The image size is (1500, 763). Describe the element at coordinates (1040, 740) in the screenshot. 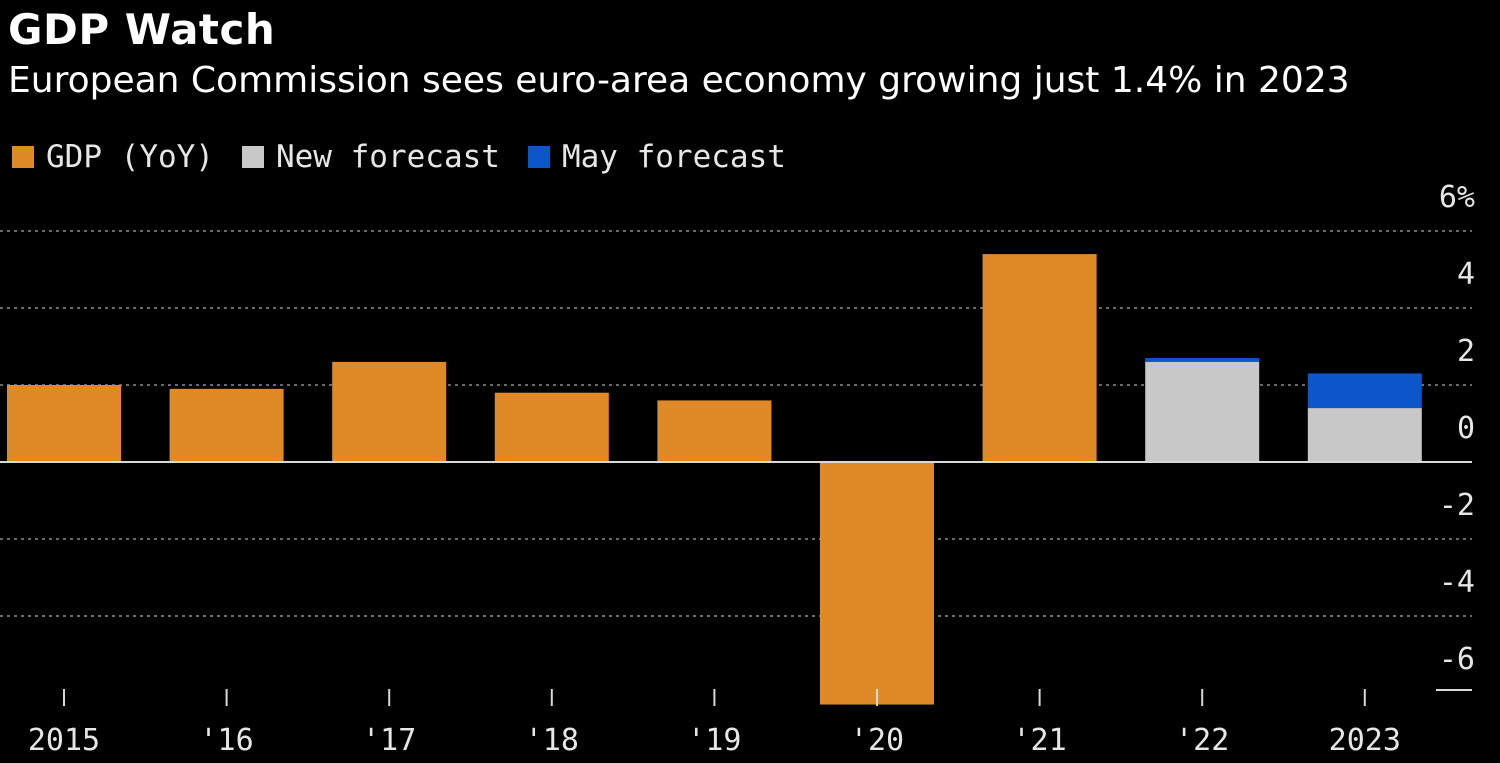

I see `x-tick-label: '21` at that location.